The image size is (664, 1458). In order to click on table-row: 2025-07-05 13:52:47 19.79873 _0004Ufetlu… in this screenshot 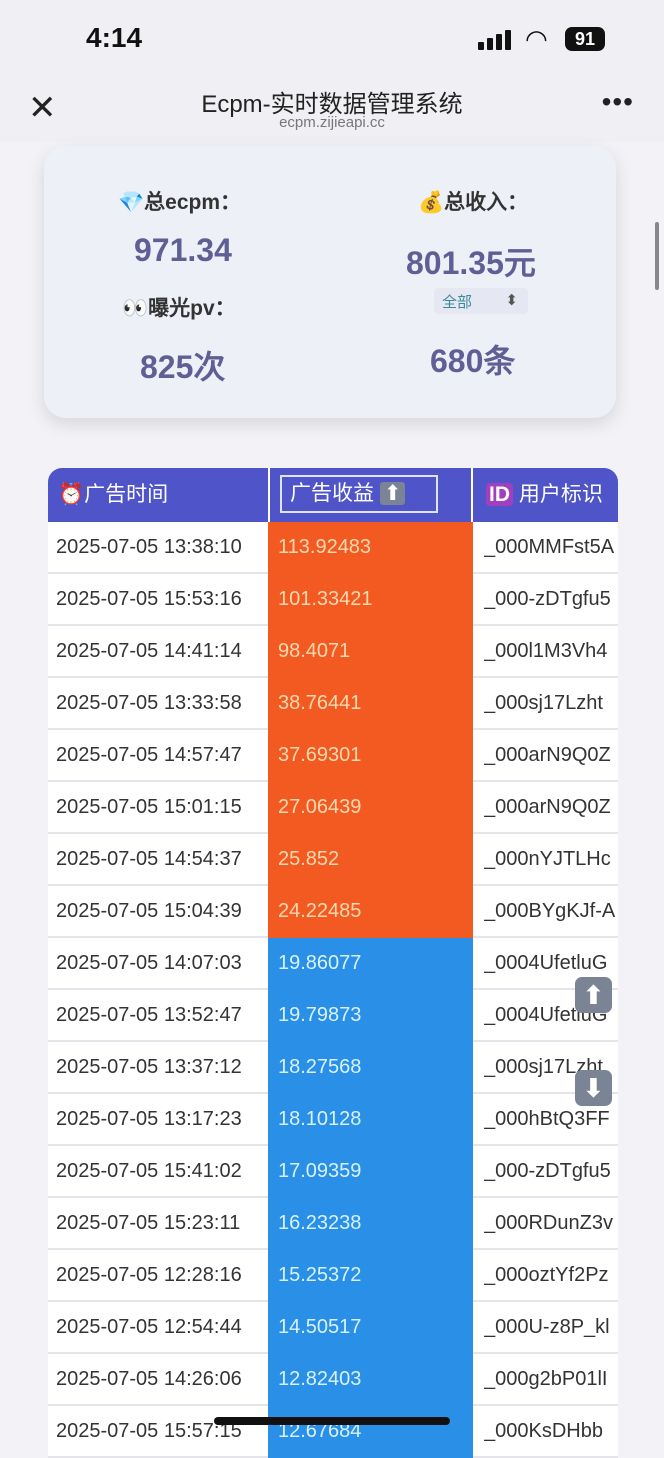, I will do `click(333, 1016)`.